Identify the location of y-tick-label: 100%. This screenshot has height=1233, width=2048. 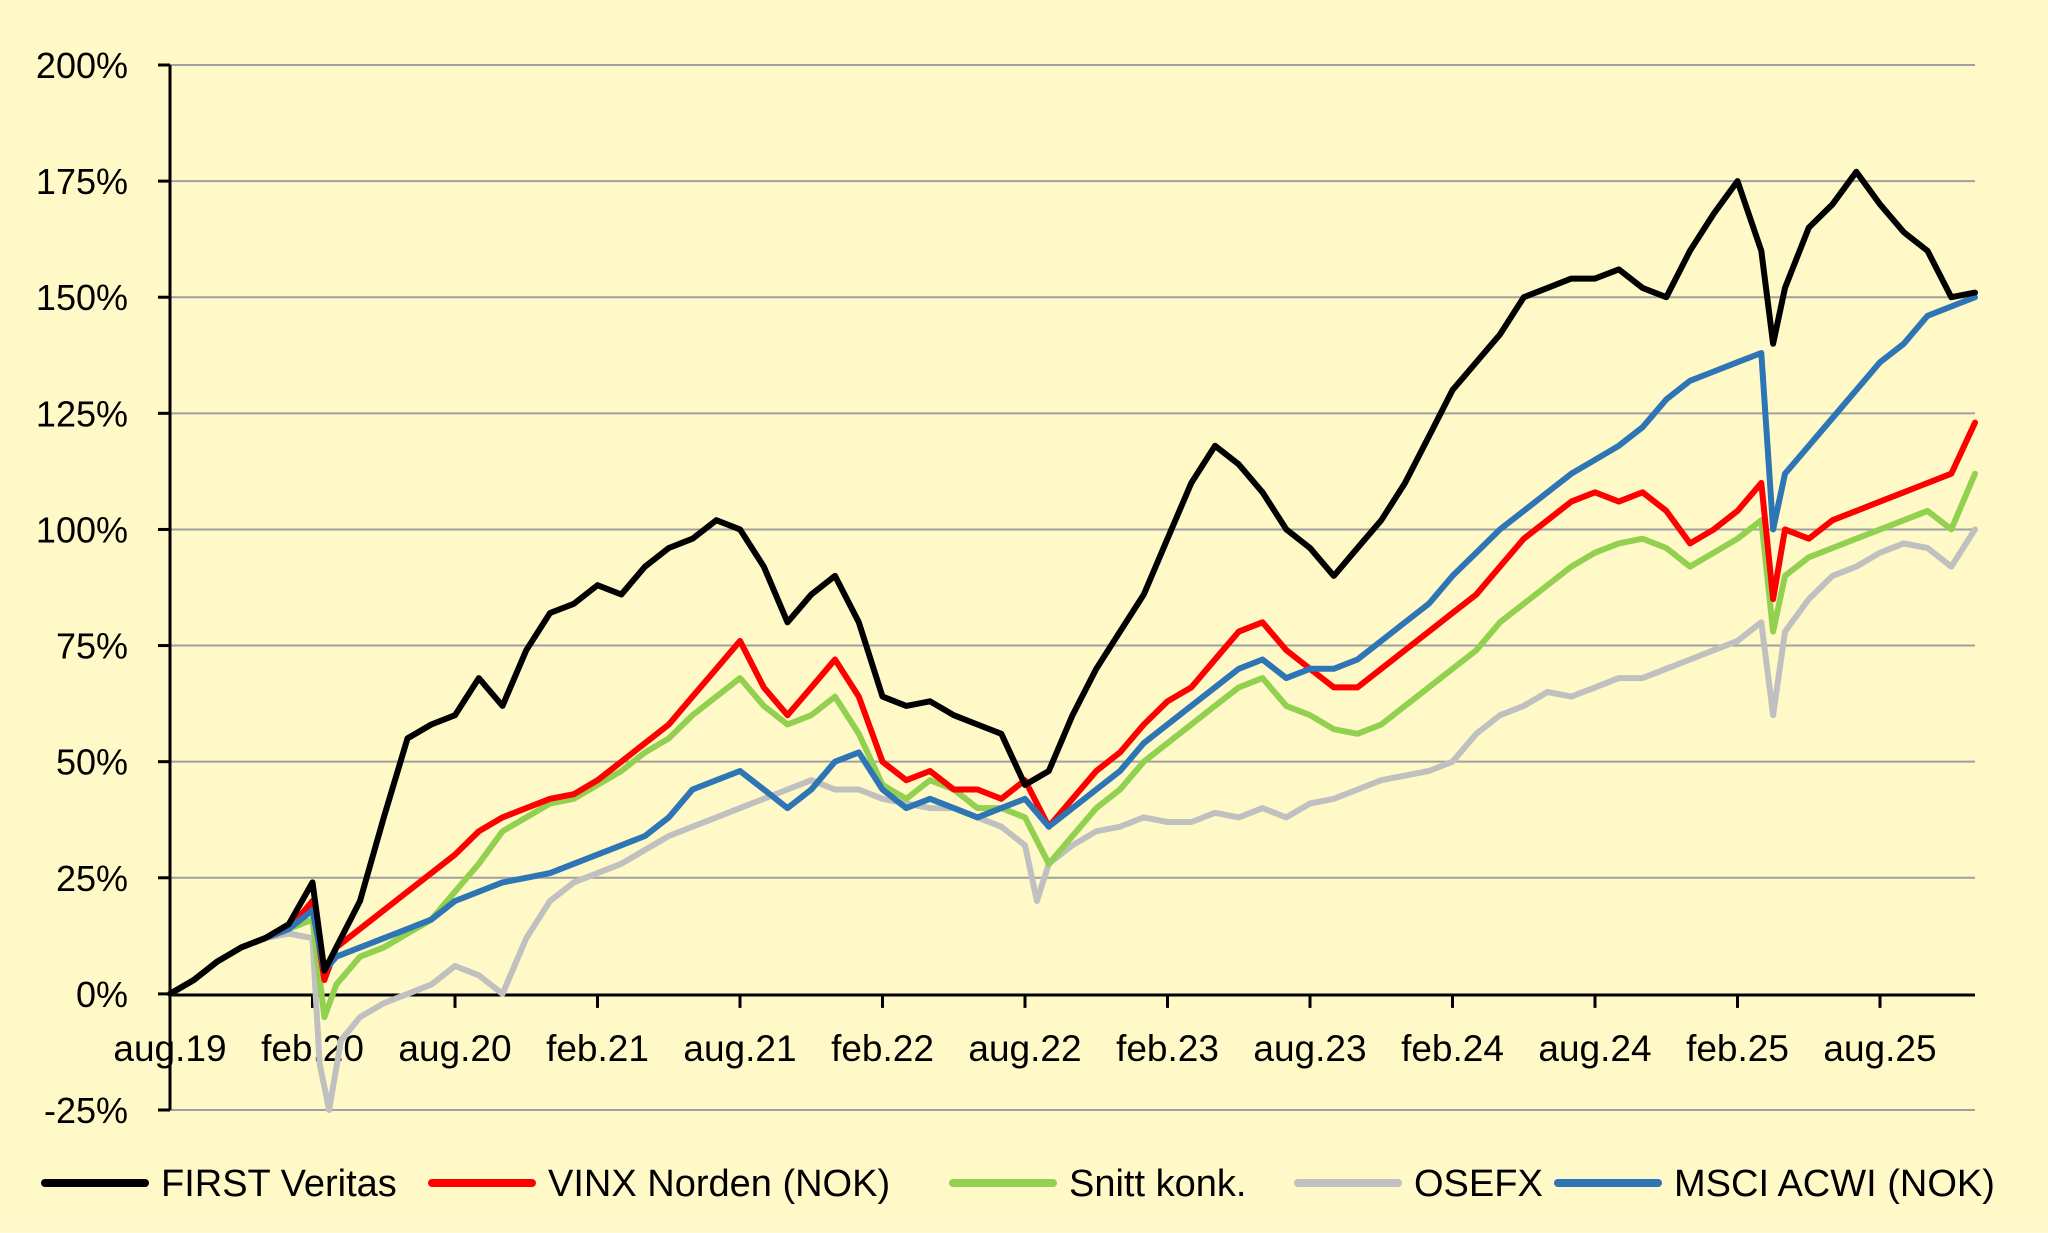
(82, 529).